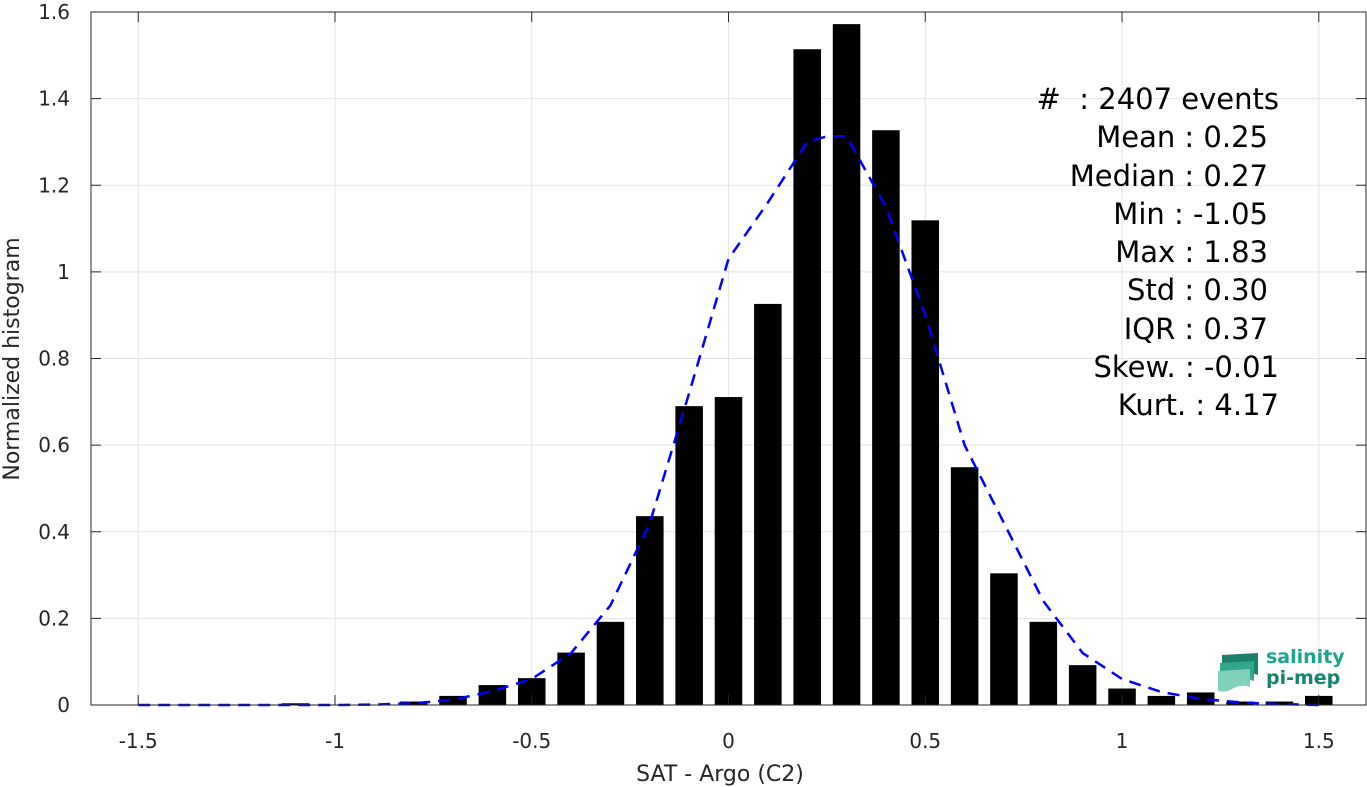  I want to click on x-axis-label: SAT - Argo (C2), so click(720, 774).